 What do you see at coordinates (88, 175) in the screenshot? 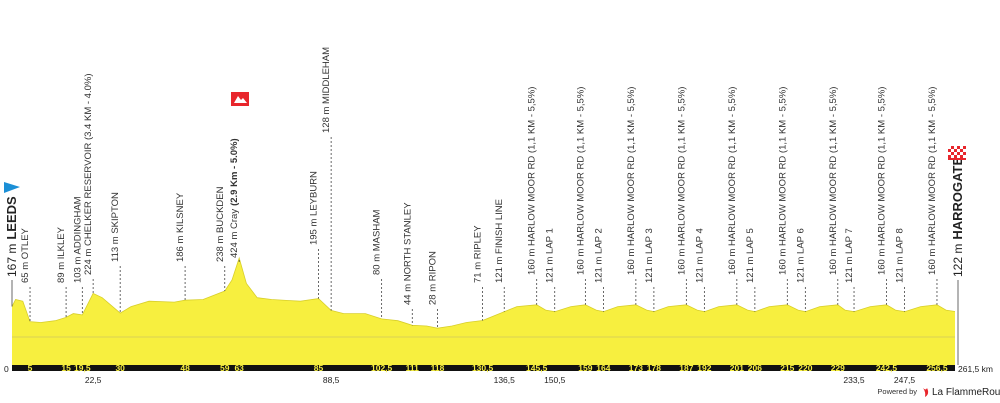
I see `waypoint-label: 224 m CHELKER RESERVOIR (3.4 KM - 4.0%)` at bounding box center [88, 175].